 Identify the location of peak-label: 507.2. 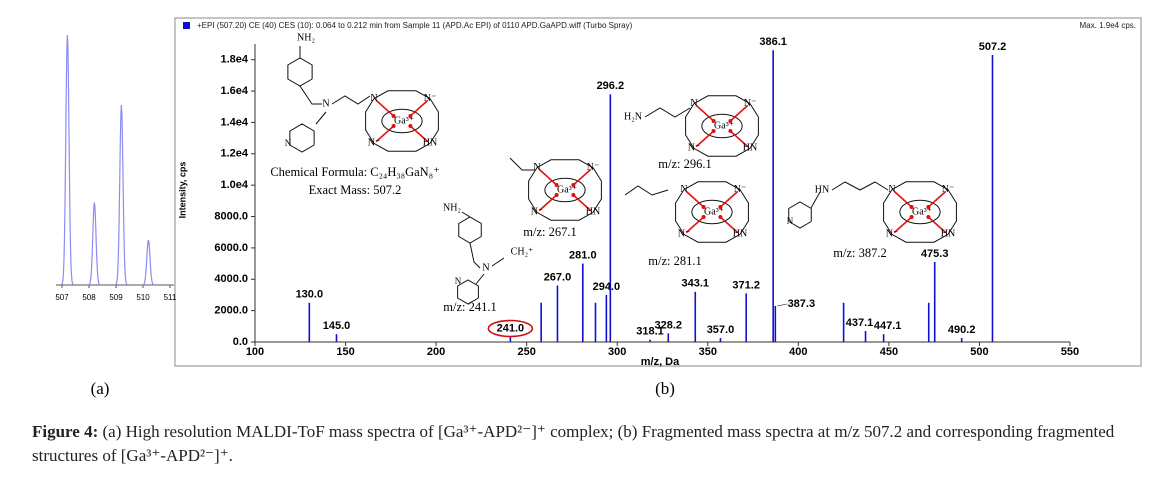
(993, 47).